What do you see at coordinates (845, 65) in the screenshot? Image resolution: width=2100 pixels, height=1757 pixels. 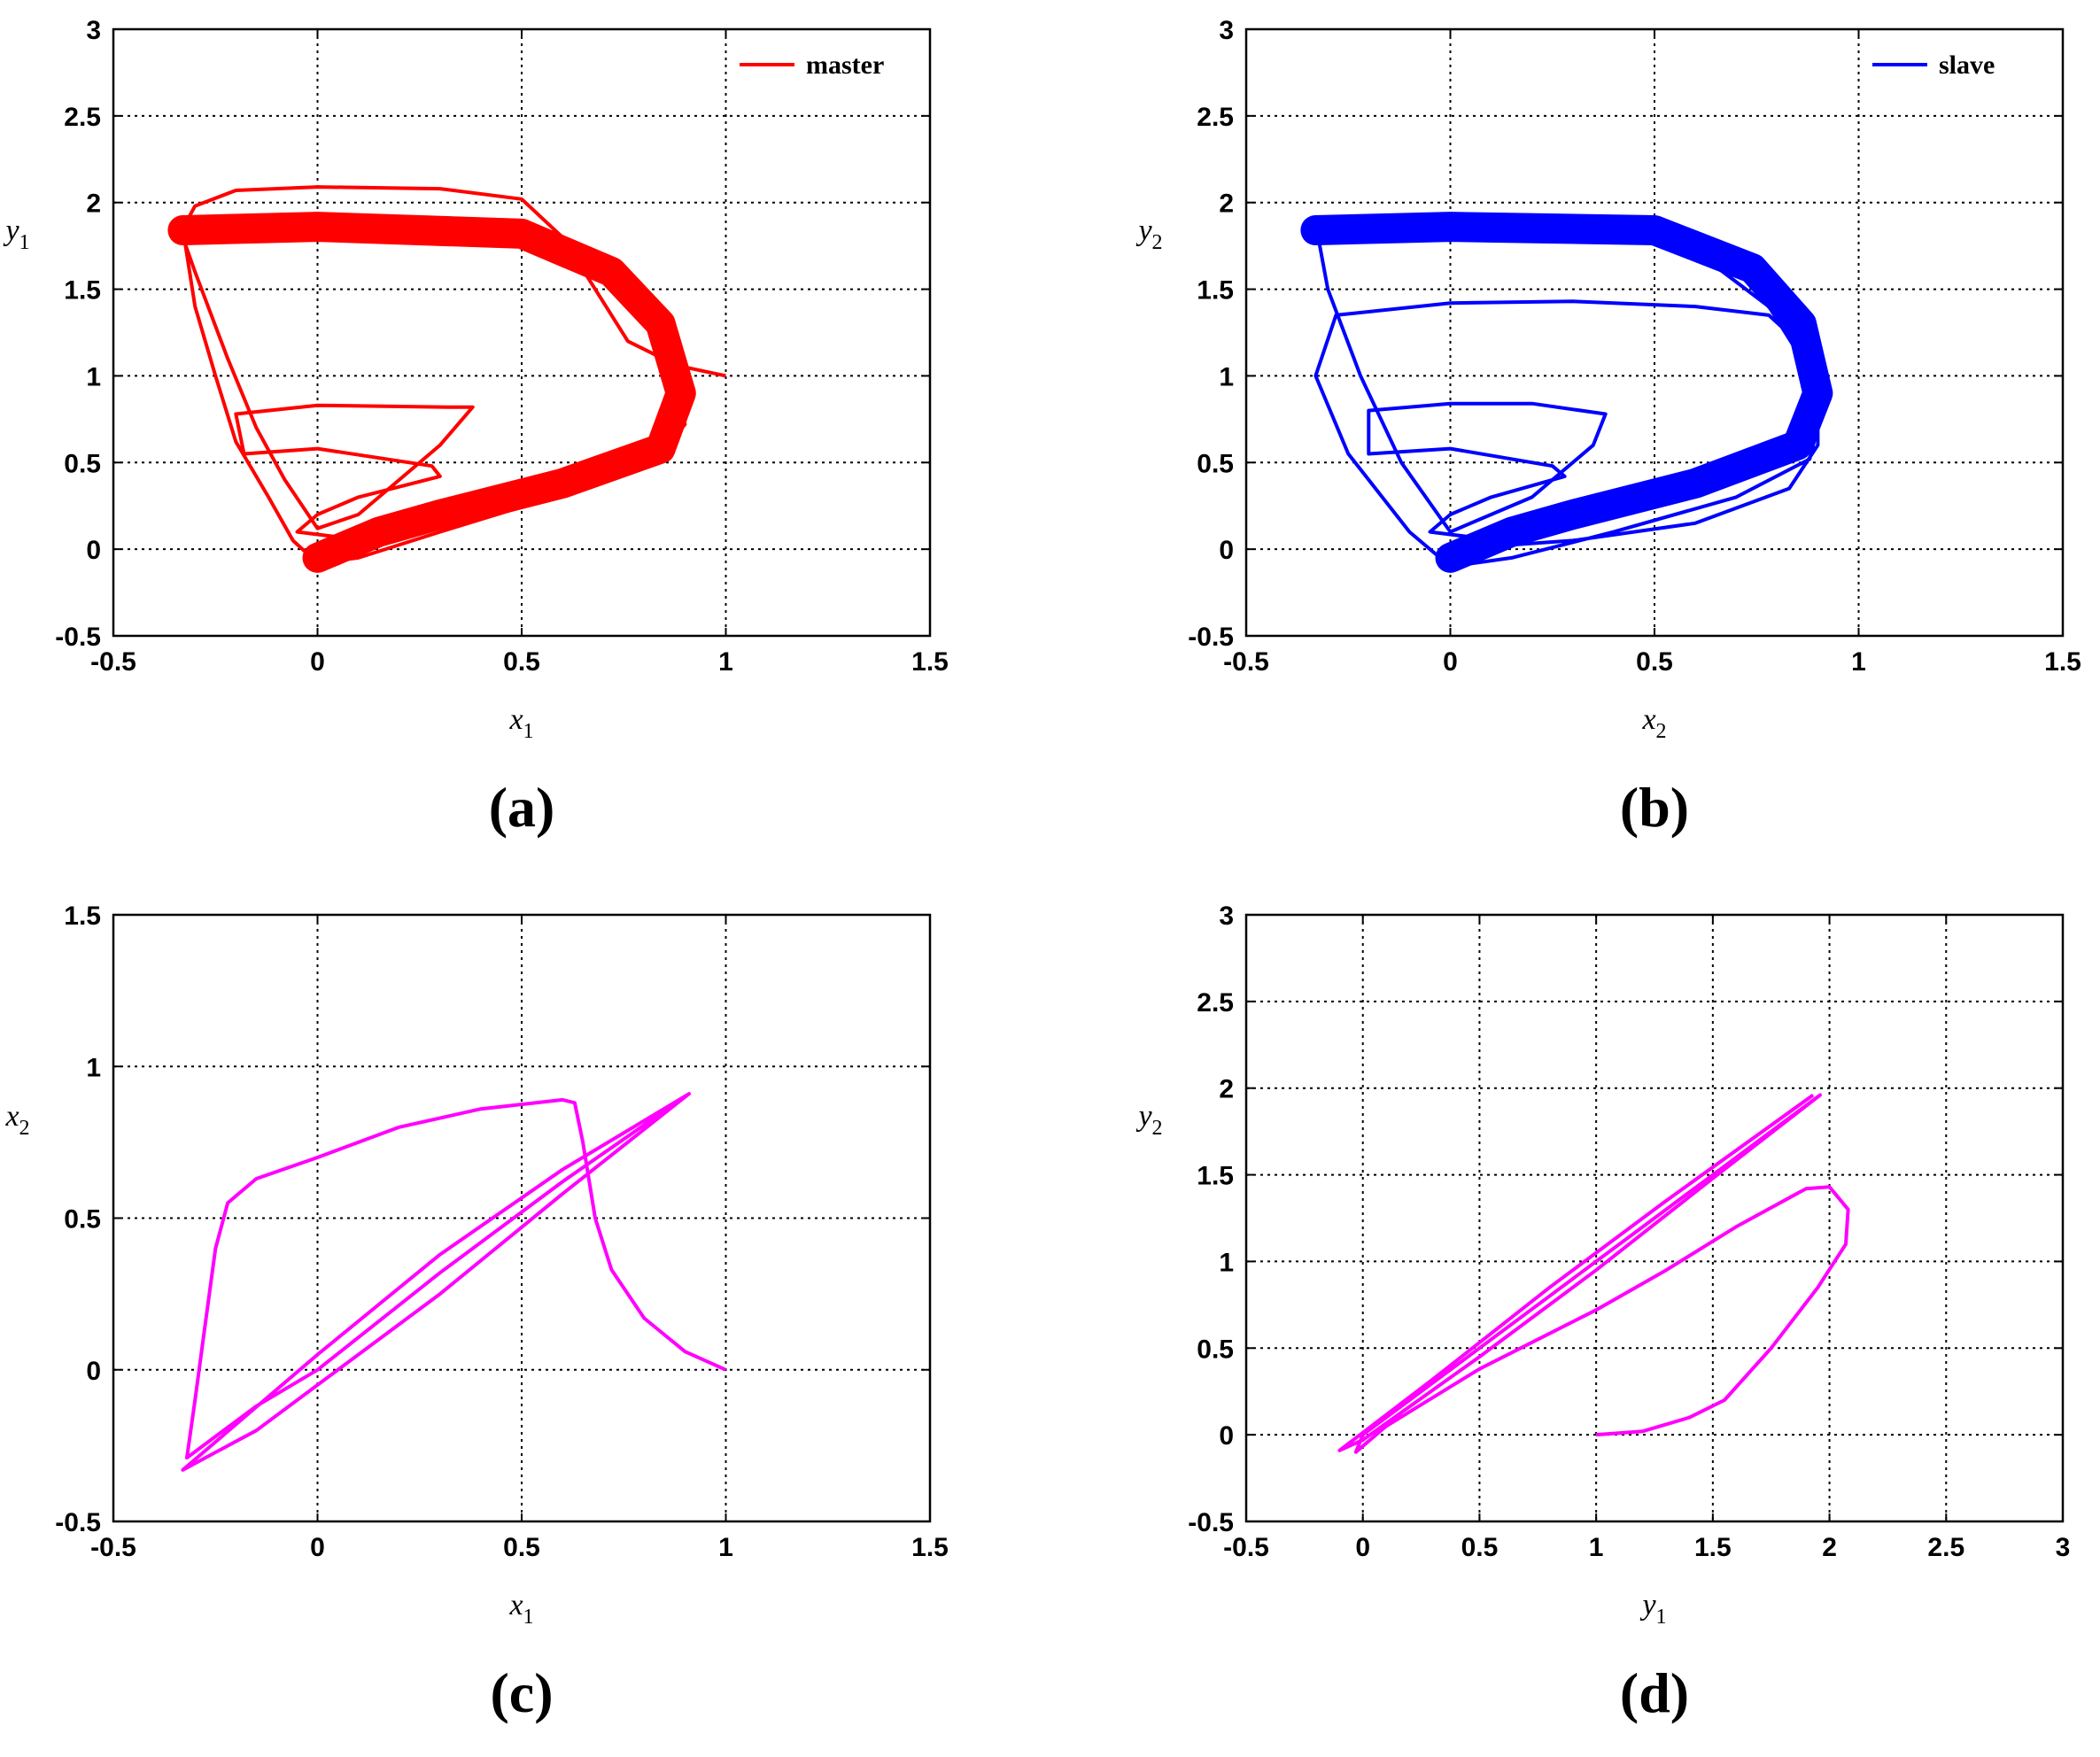 I see `legend-label: master` at bounding box center [845, 65].